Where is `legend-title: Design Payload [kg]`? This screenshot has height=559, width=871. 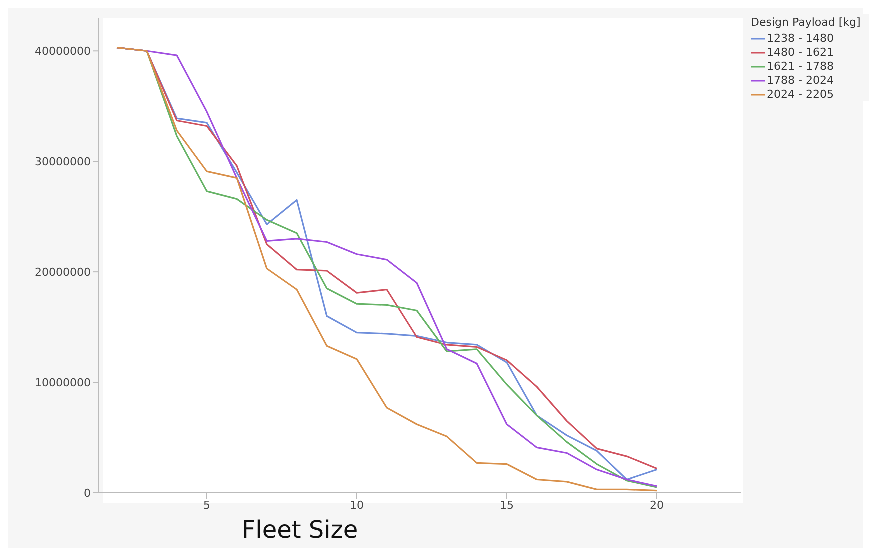 legend-title: Design Payload [kg] is located at coordinates (806, 22).